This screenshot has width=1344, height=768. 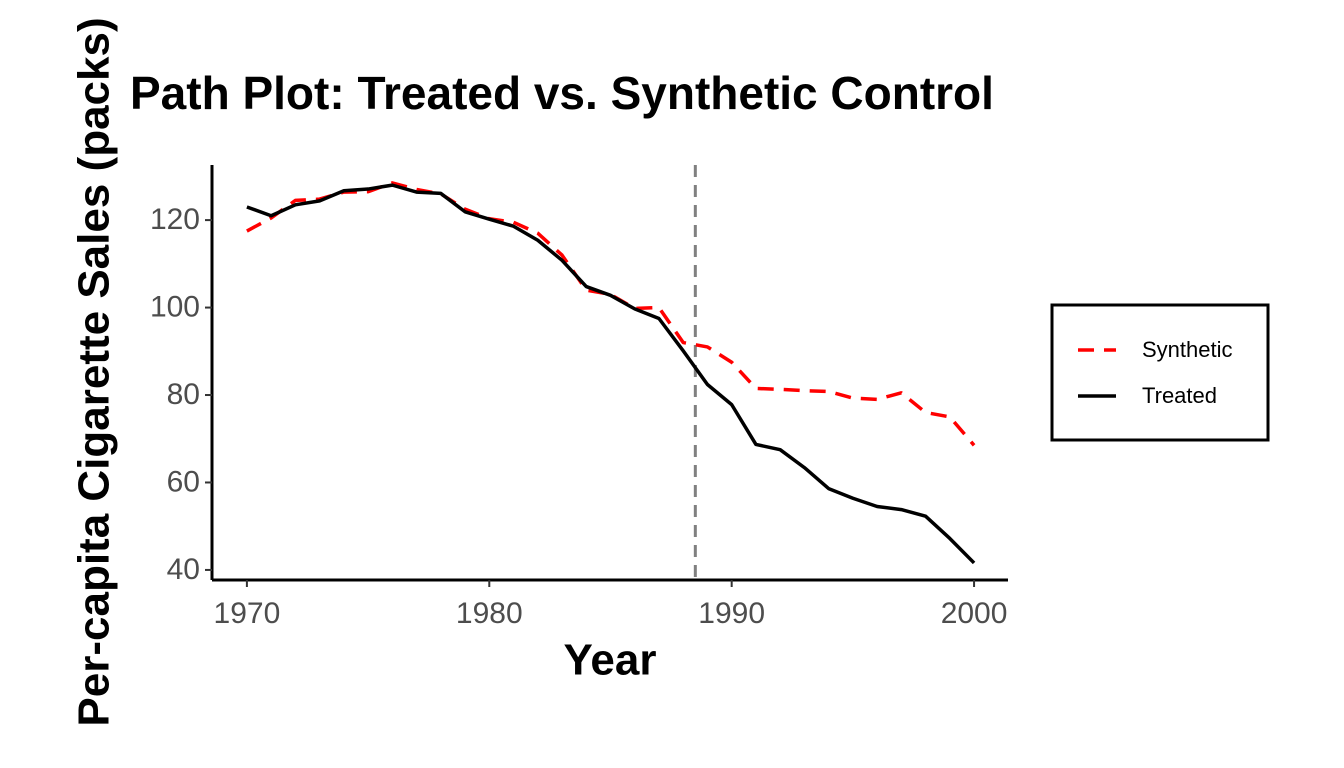 What do you see at coordinates (183, 569) in the screenshot?
I see `y-tick-label: 40` at bounding box center [183, 569].